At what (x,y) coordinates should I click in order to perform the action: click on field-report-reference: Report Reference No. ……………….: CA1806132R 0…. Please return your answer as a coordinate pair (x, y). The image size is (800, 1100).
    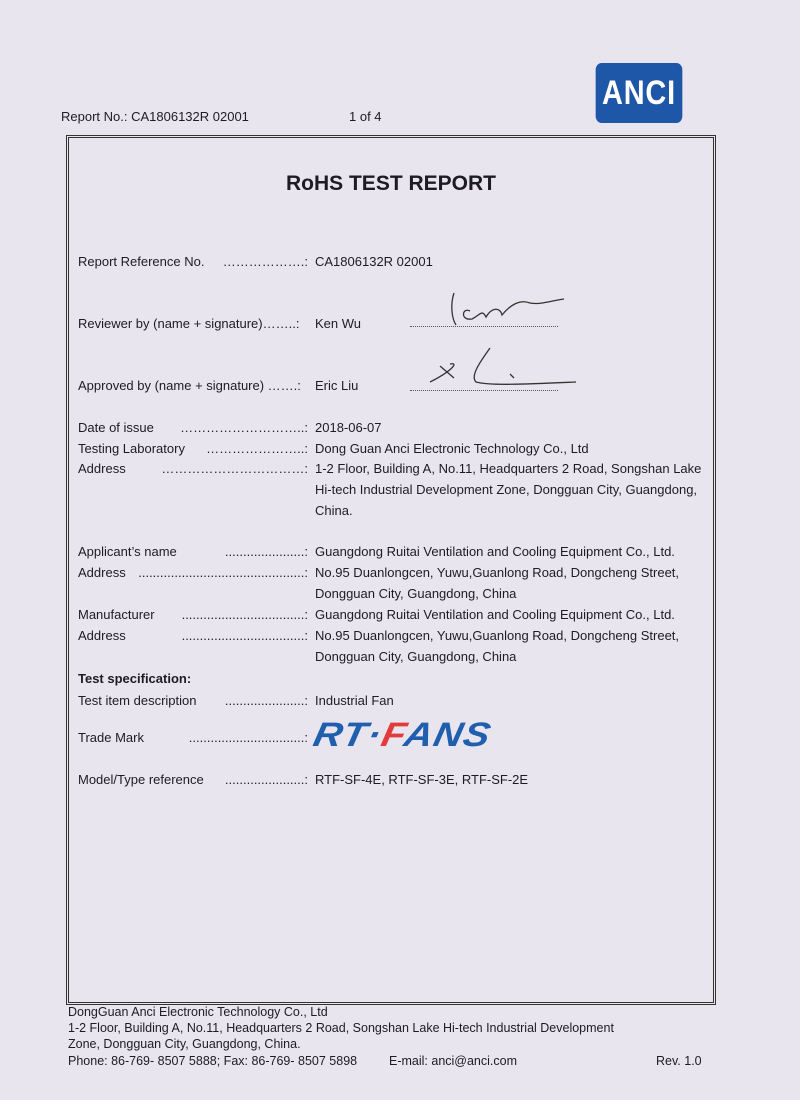
    Looking at the image, I should click on (393, 264).